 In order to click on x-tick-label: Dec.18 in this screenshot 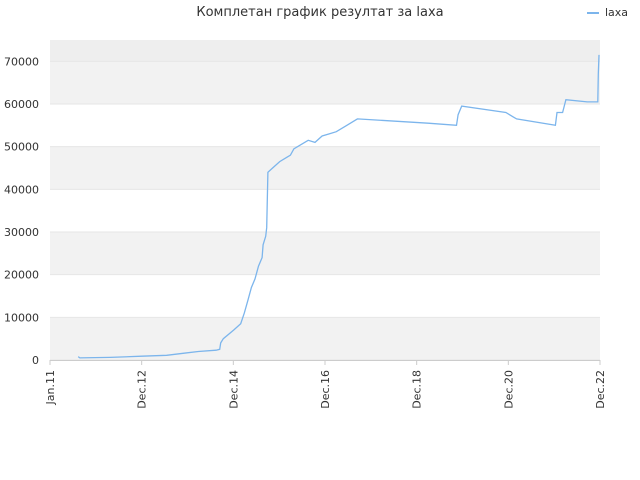, I will do `click(417, 389)`.